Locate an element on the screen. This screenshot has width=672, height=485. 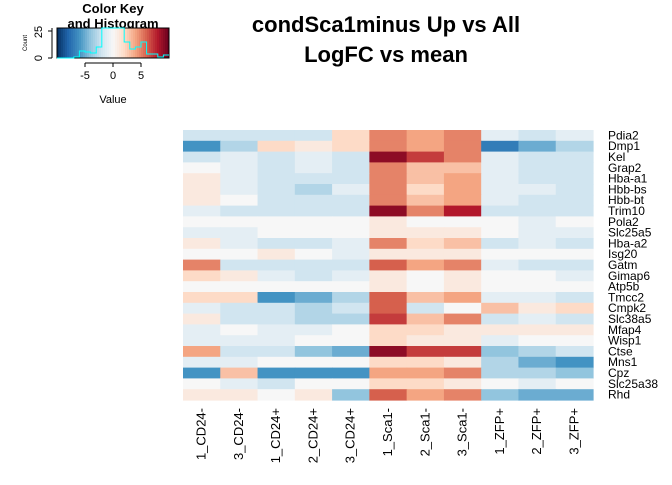
row-label: Hba-a2 is located at coordinates (628, 243).